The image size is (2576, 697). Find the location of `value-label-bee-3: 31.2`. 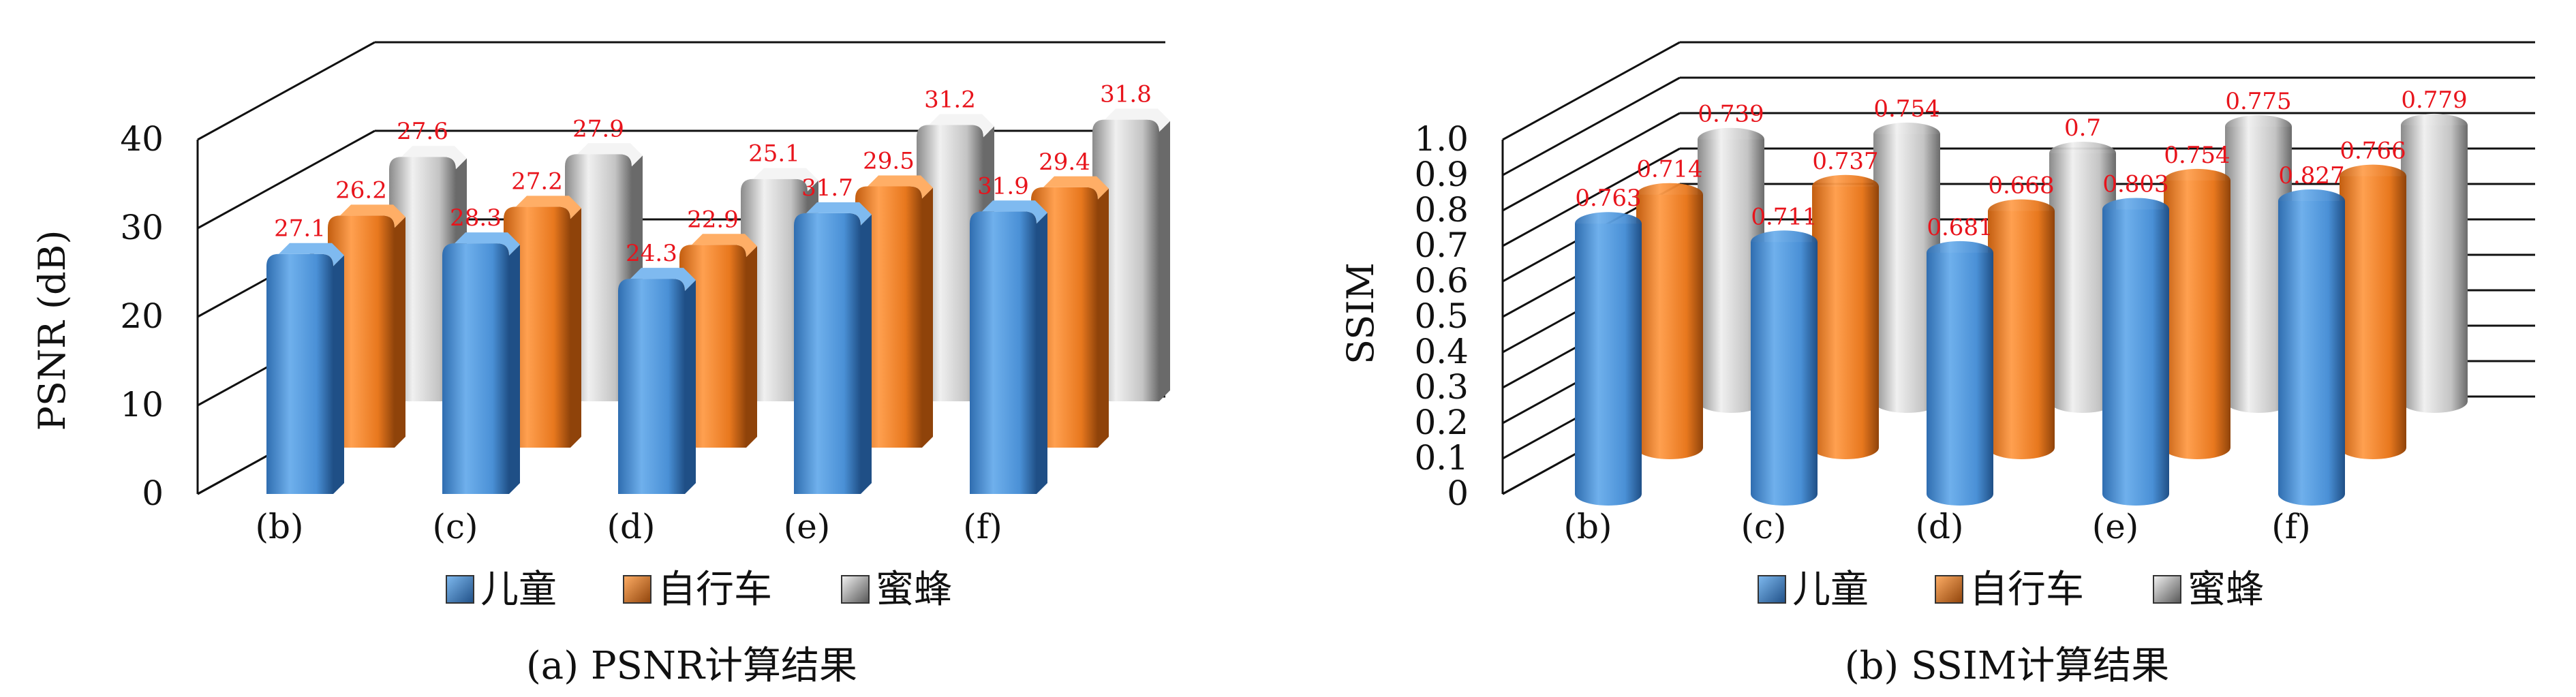

value-label-bee-3: 31.2 is located at coordinates (950, 99).